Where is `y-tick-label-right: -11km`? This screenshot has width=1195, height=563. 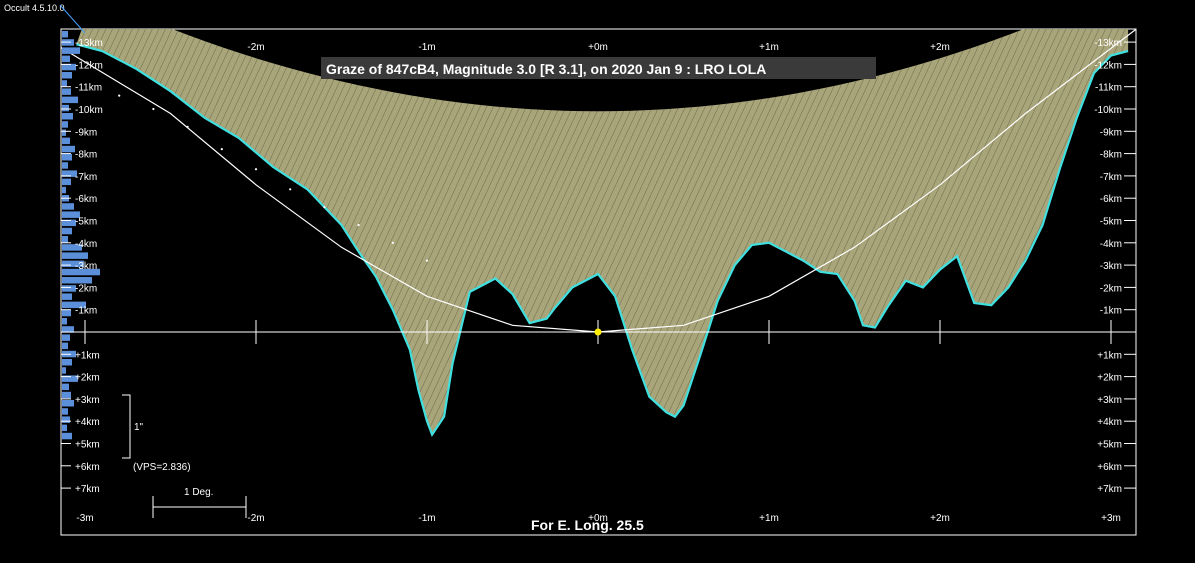
y-tick-label-right: -11km is located at coordinates (1108, 88).